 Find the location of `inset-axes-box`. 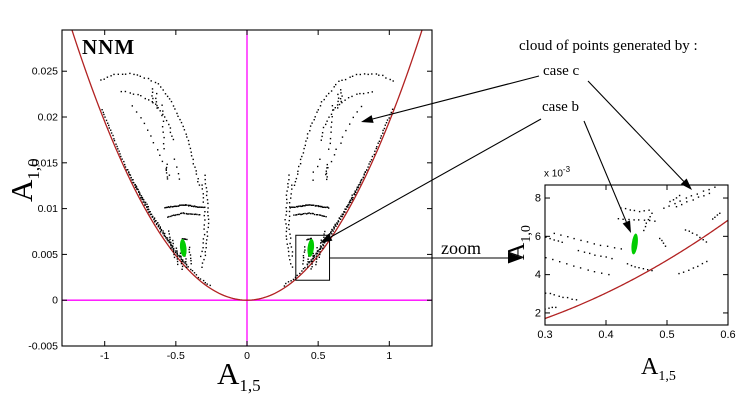

inset-axes-box is located at coordinates (636, 255).